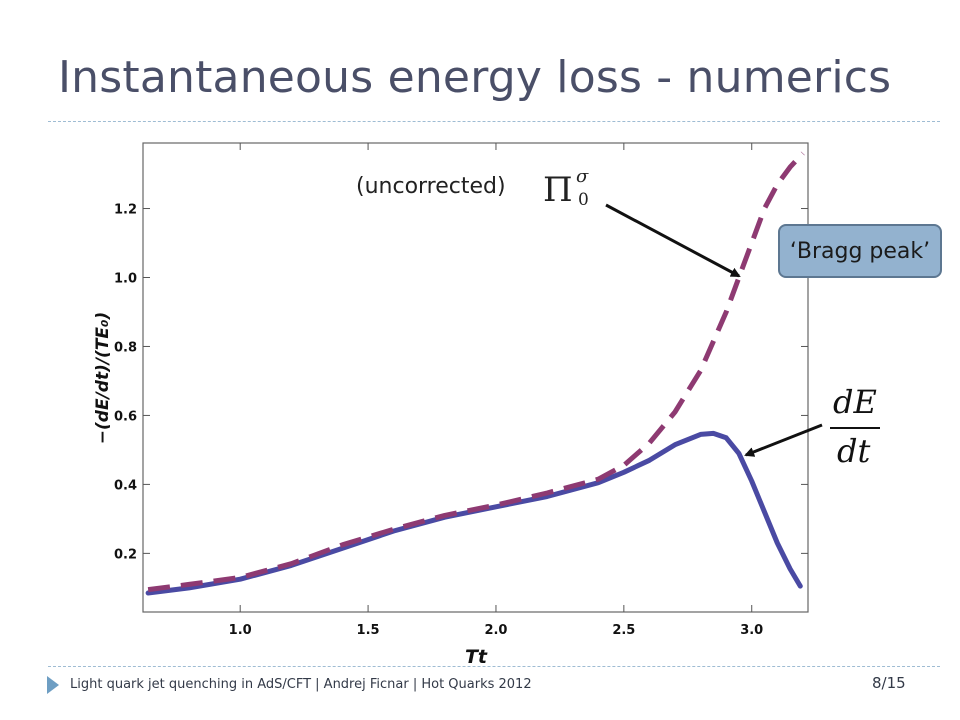  I want to click on fraction-bar, so click(855, 428).